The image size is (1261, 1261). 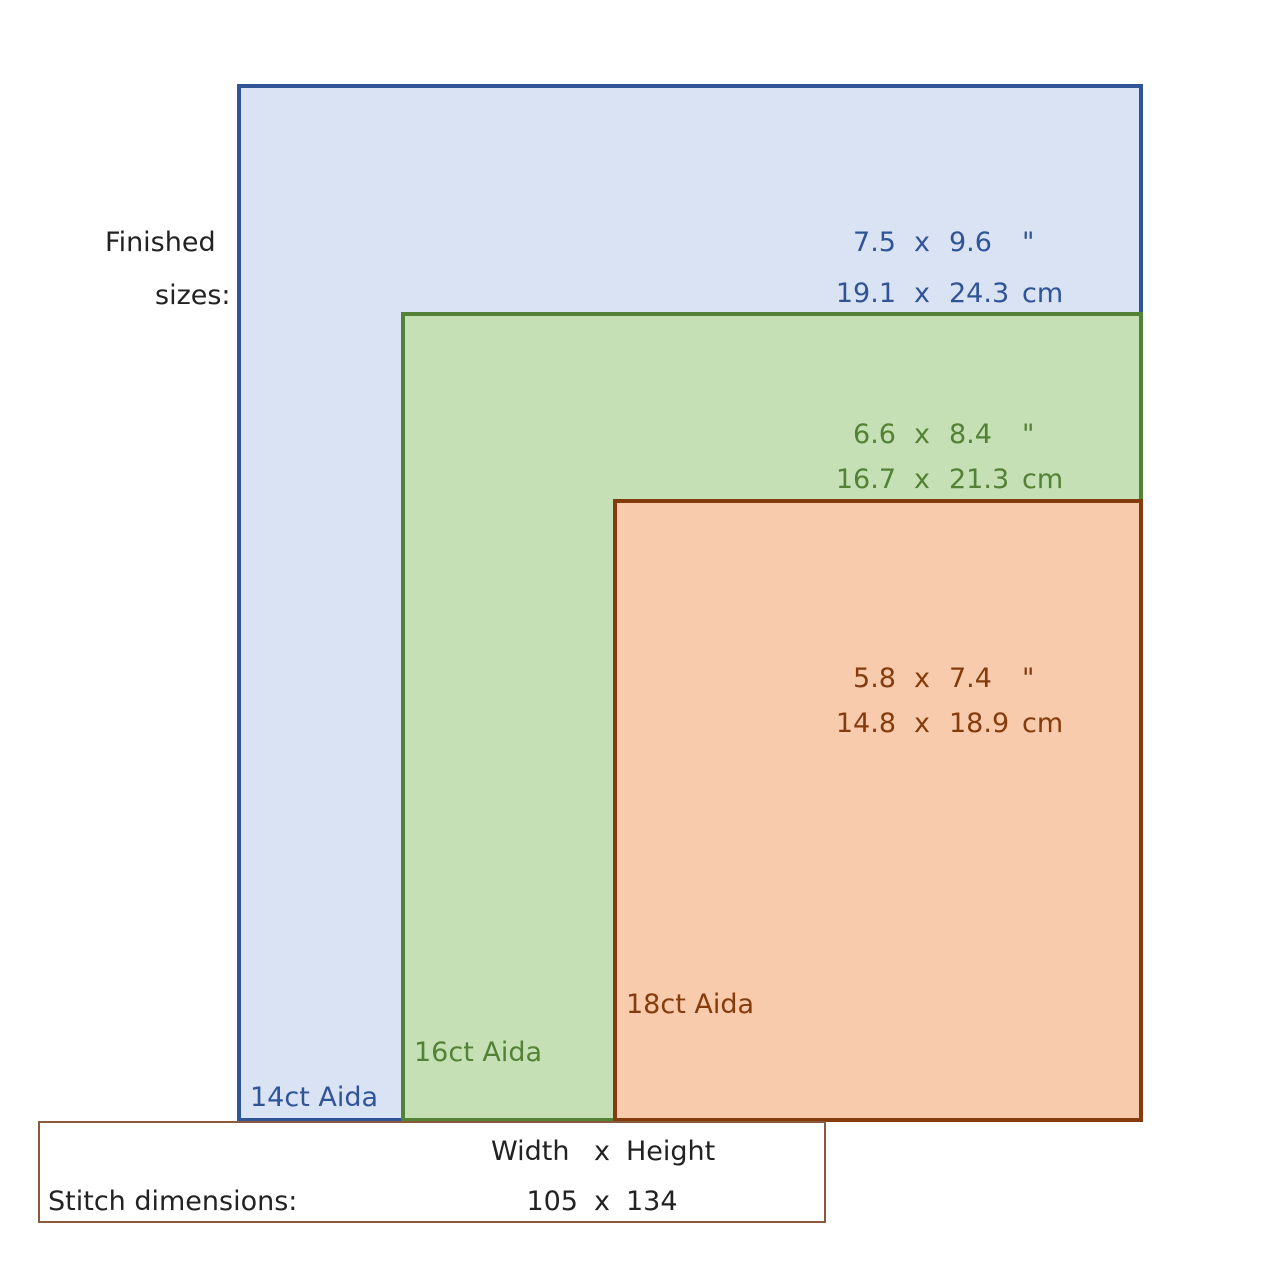 What do you see at coordinates (1028, 678) in the screenshot?
I see `size-18-unit-in: "` at bounding box center [1028, 678].